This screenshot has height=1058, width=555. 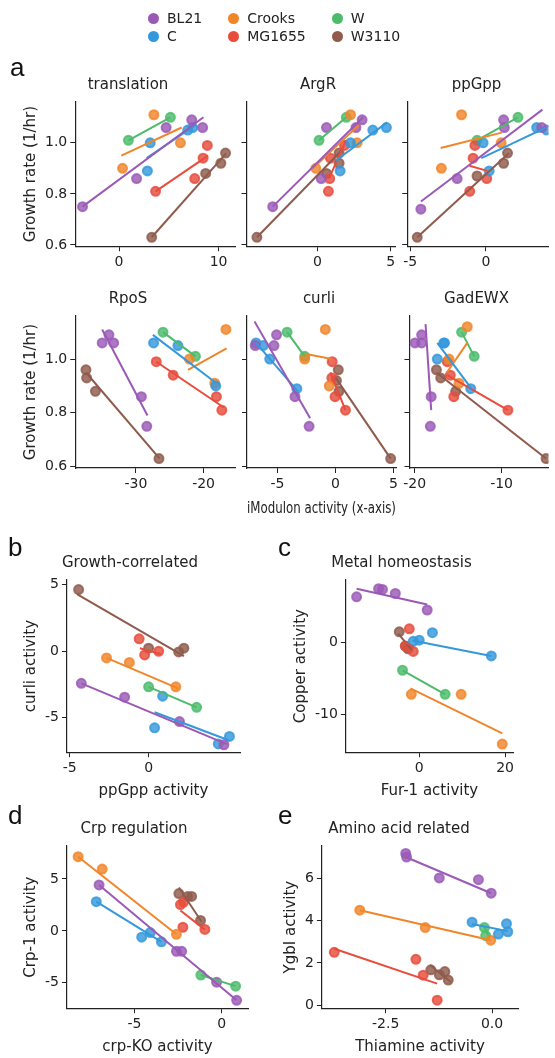 What do you see at coordinates (134, 827) in the screenshot?
I see `chart-title: Crp regulation` at bounding box center [134, 827].